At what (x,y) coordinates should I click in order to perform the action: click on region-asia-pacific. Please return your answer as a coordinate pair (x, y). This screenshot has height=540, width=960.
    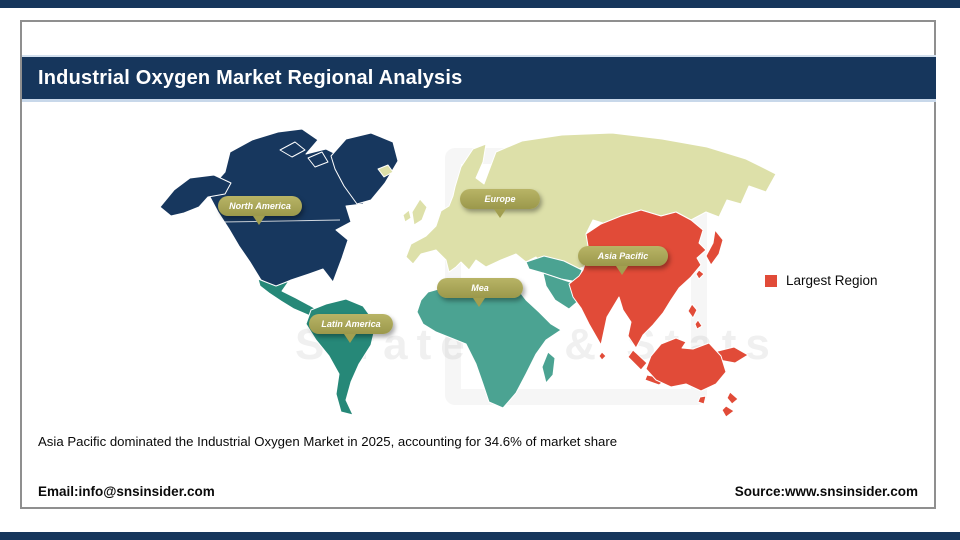
    Looking at the image, I should click on (658, 313).